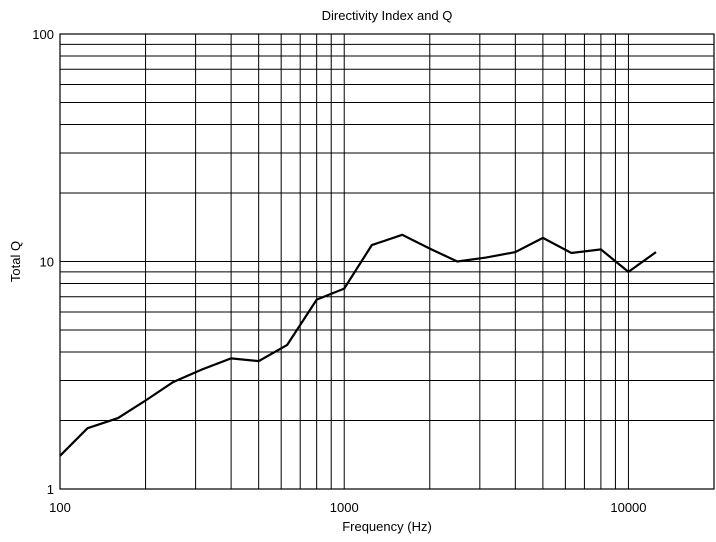 The height and width of the screenshot is (542, 716). I want to click on x-axis-label: Frequency (Hz), so click(387, 526).